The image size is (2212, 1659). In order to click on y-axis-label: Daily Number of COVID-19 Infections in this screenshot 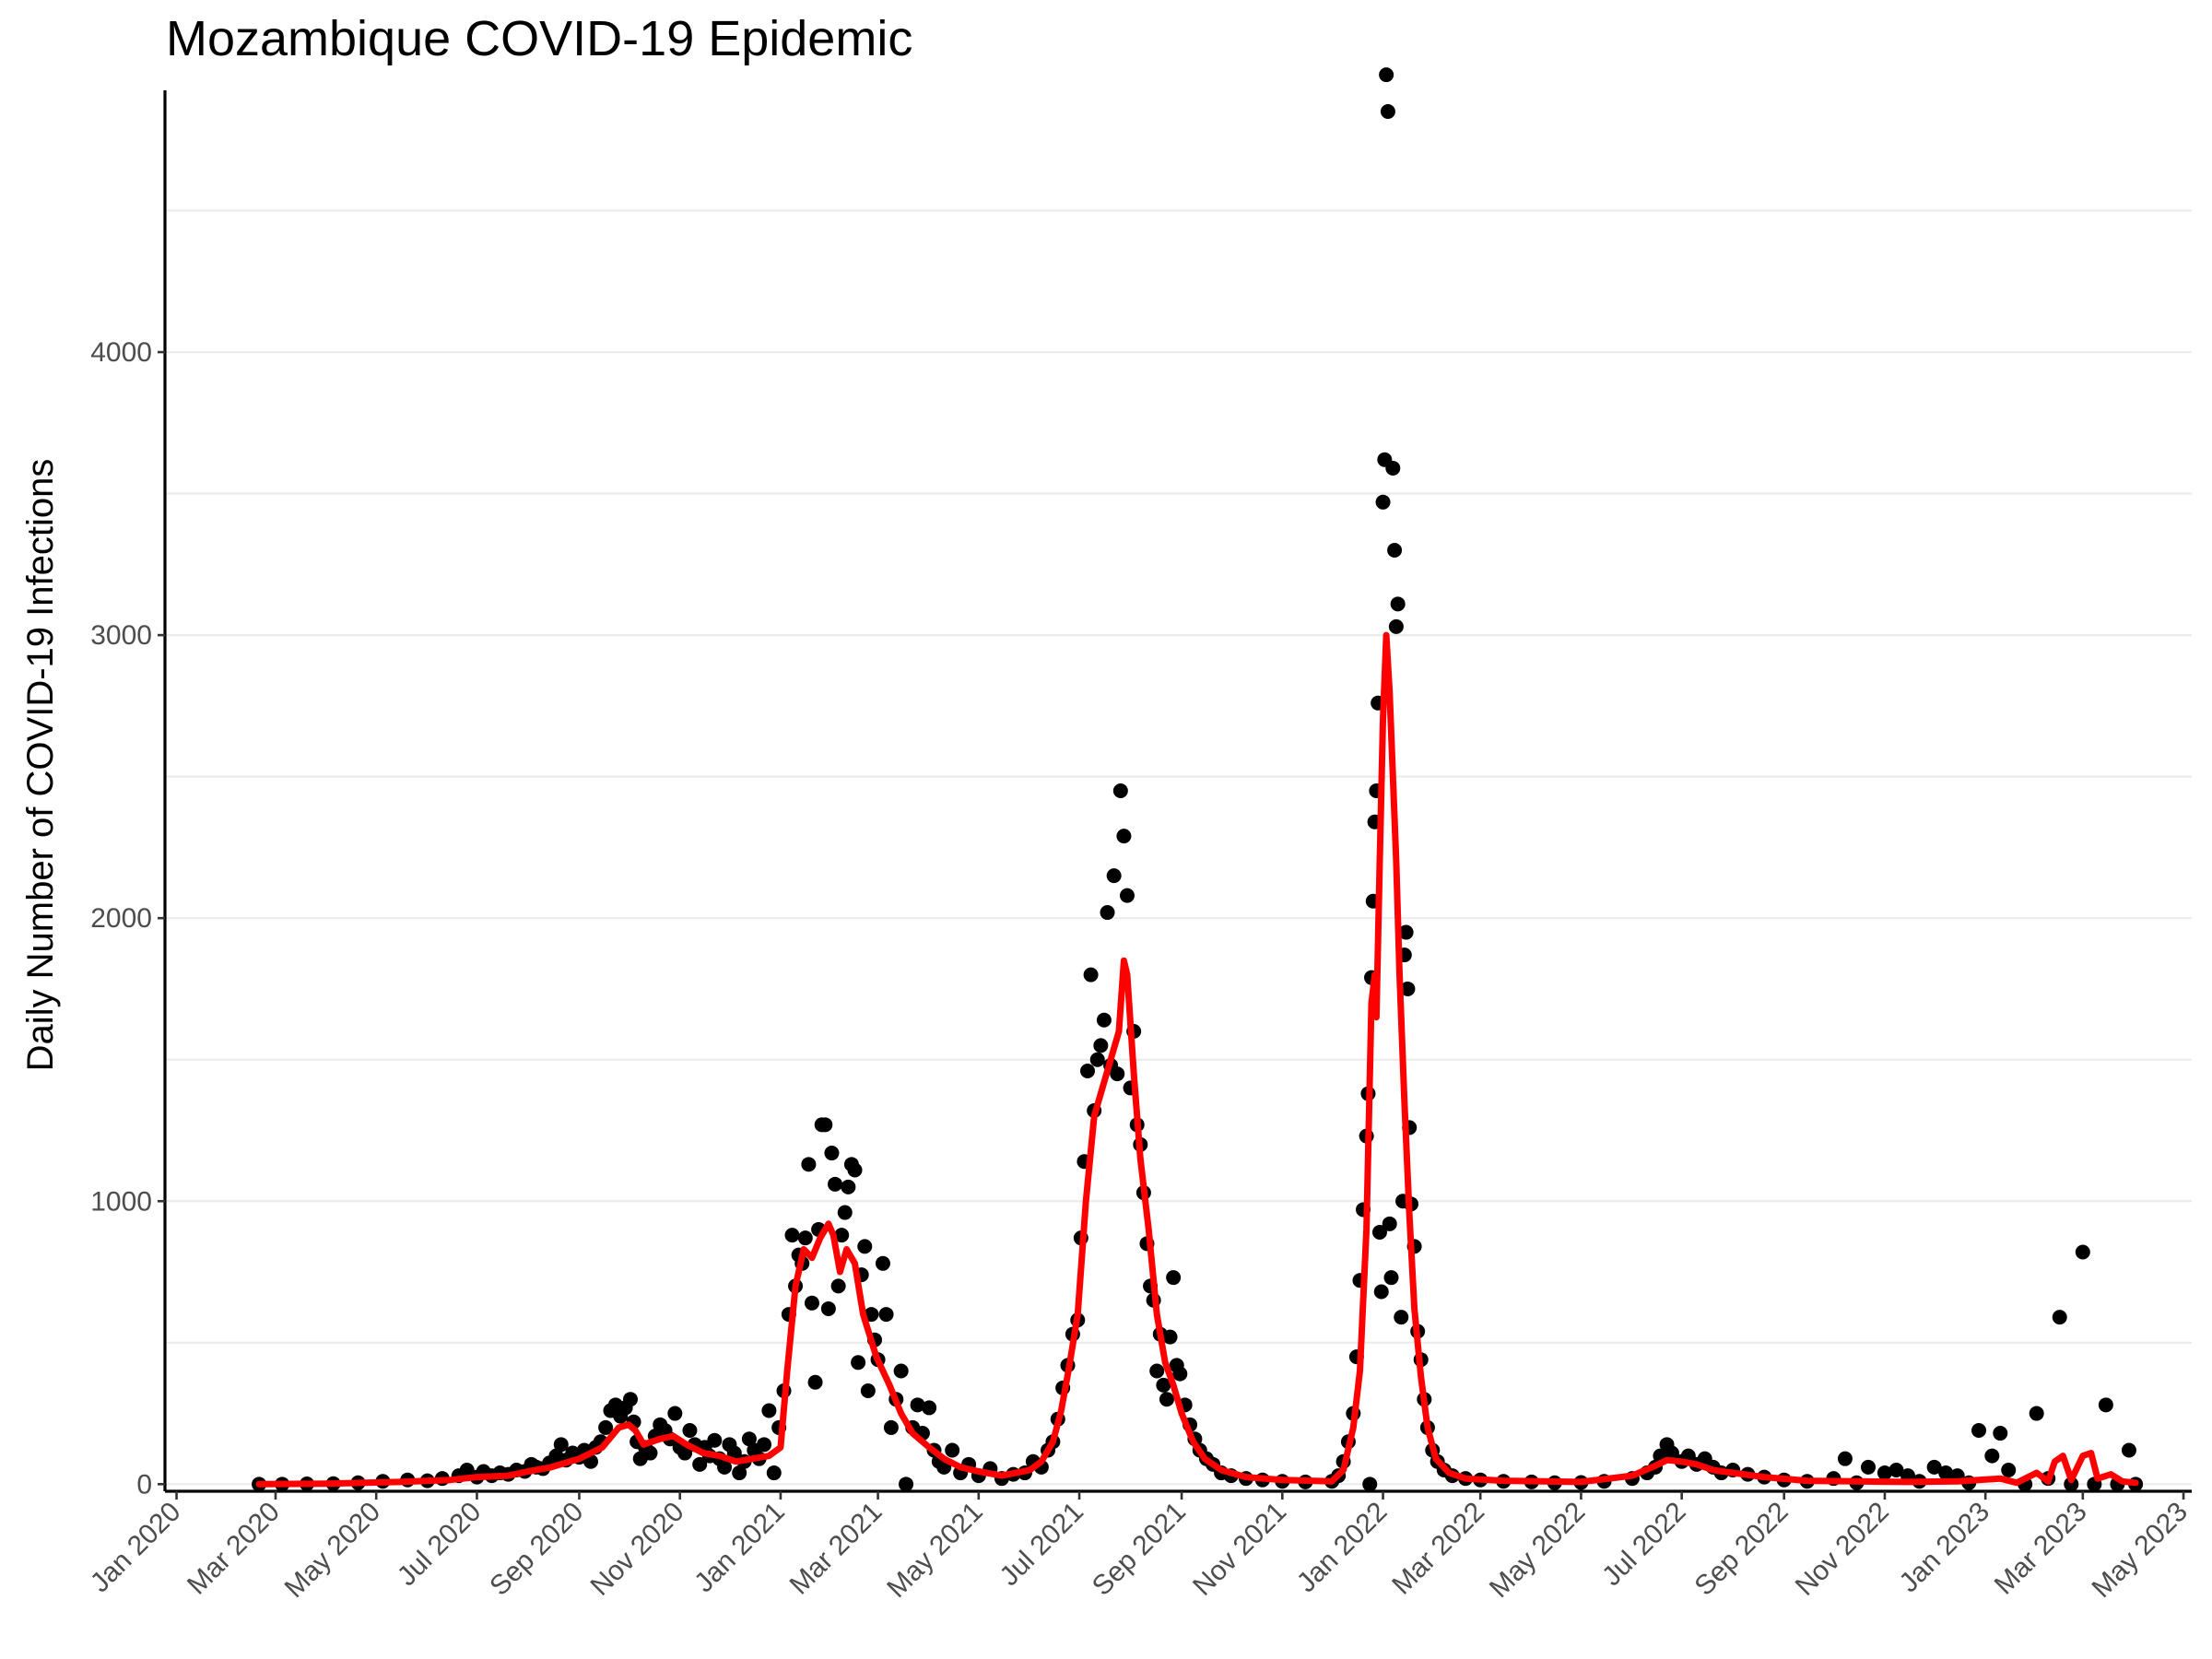, I will do `click(40, 765)`.